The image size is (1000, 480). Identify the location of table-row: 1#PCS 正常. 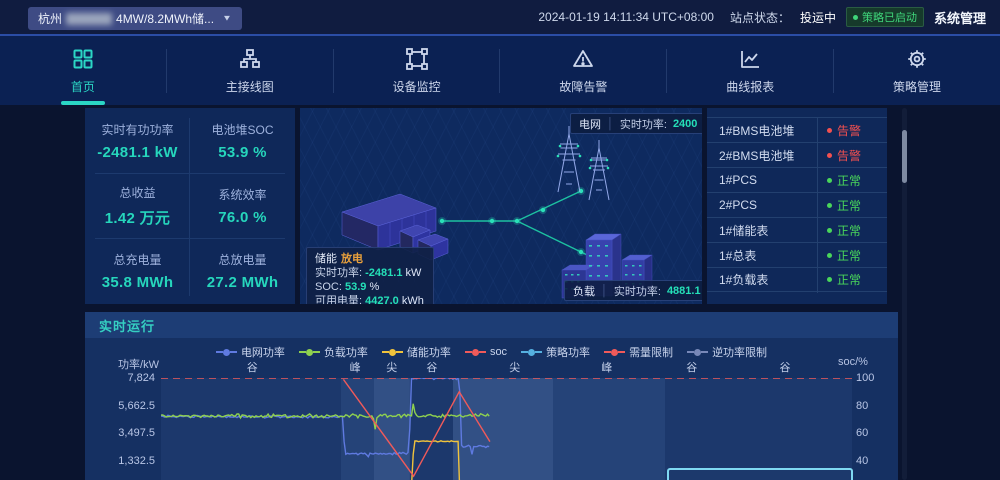
(797, 179).